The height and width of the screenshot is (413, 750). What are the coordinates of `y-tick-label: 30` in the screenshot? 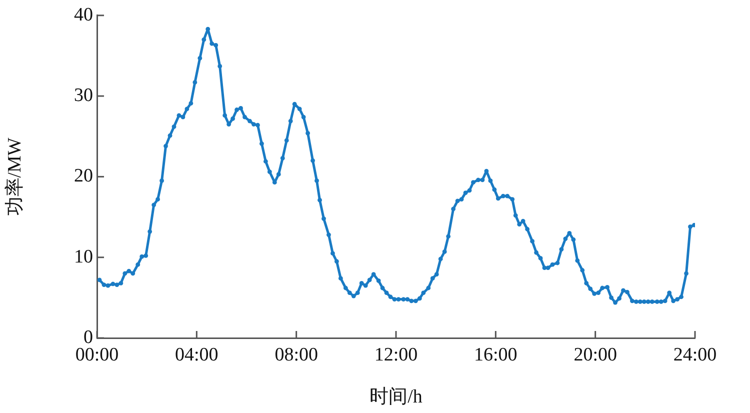 It's located at (83, 95).